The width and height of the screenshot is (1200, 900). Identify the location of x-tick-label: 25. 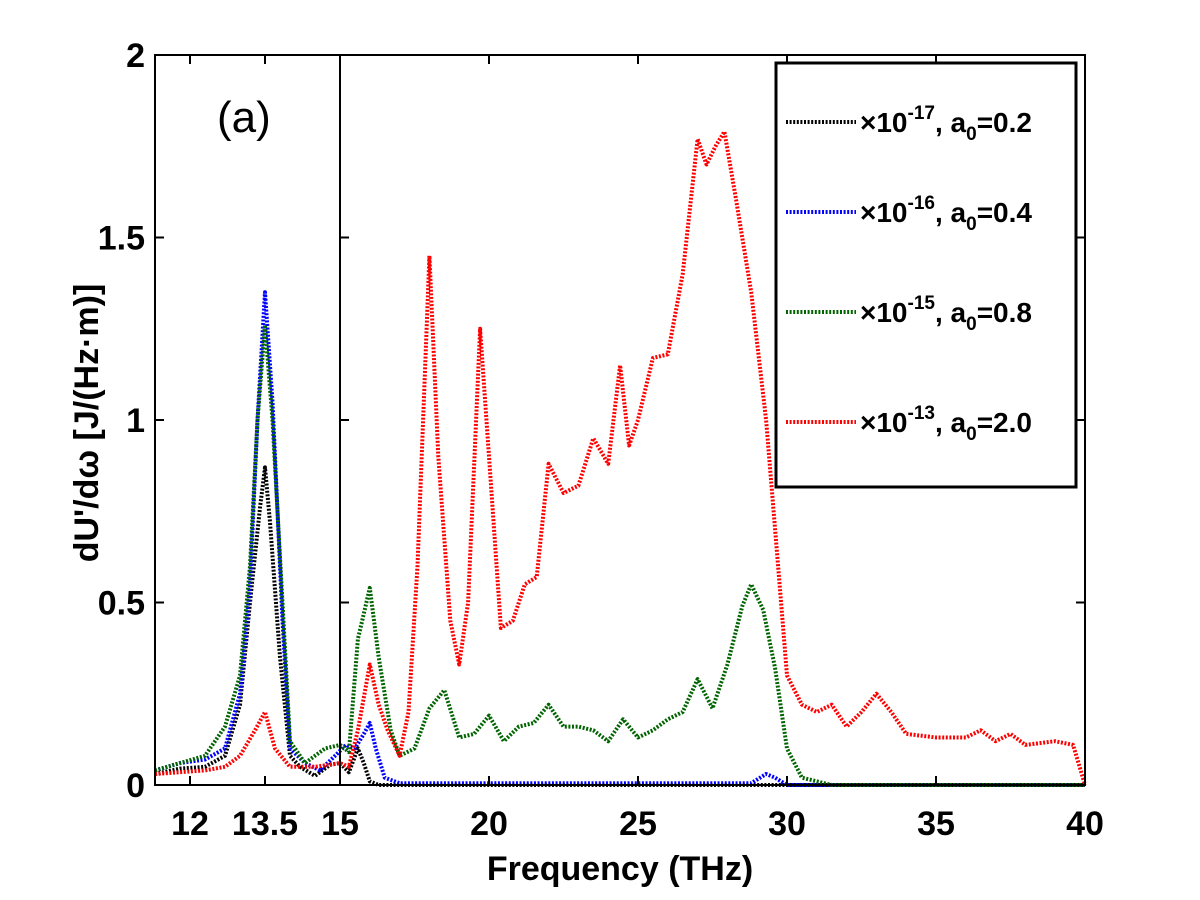
(638, 824).